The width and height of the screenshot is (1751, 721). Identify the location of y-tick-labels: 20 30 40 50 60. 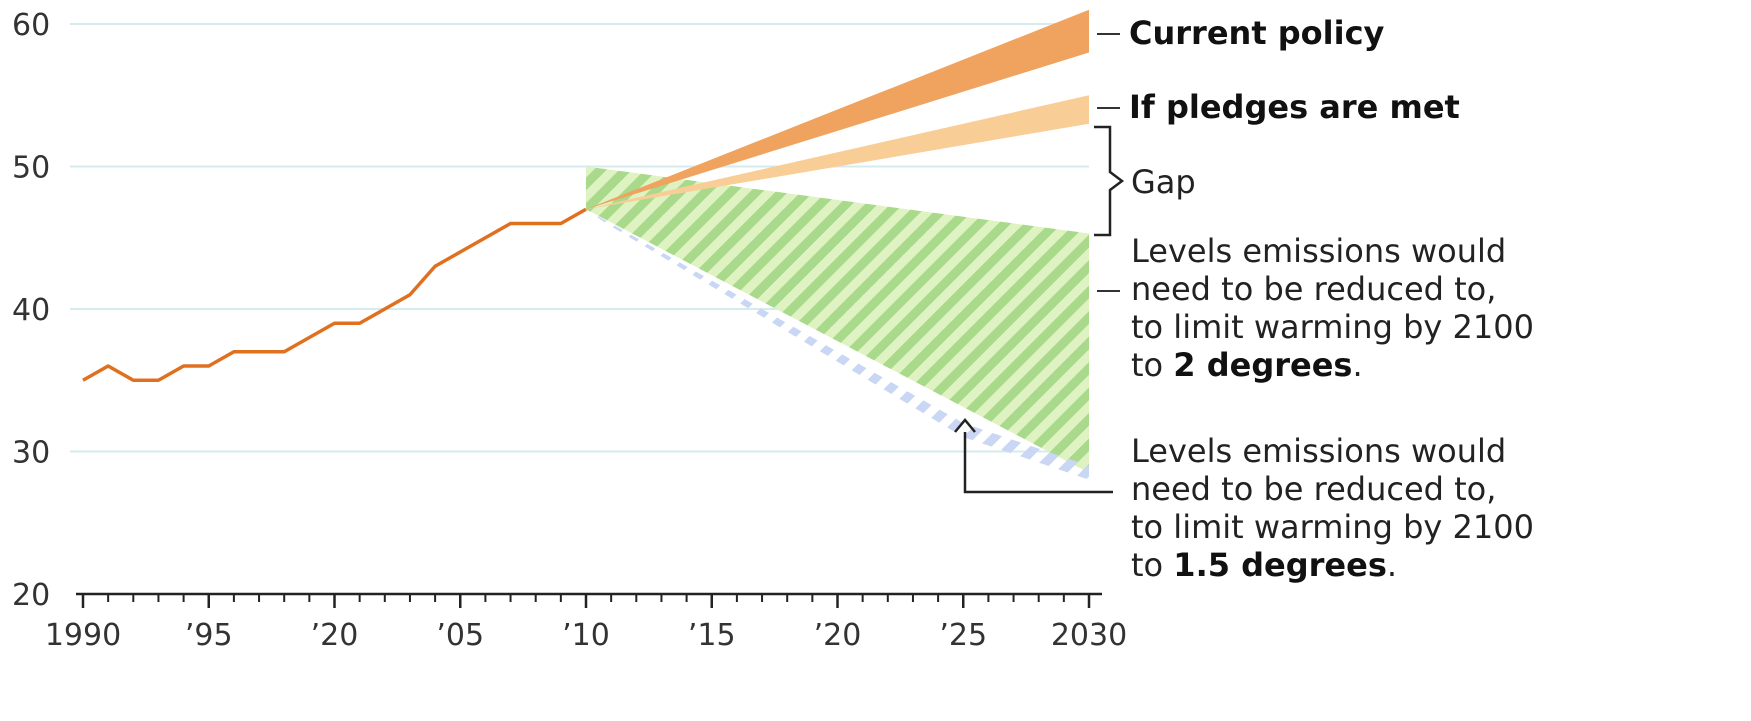
(31, 310).